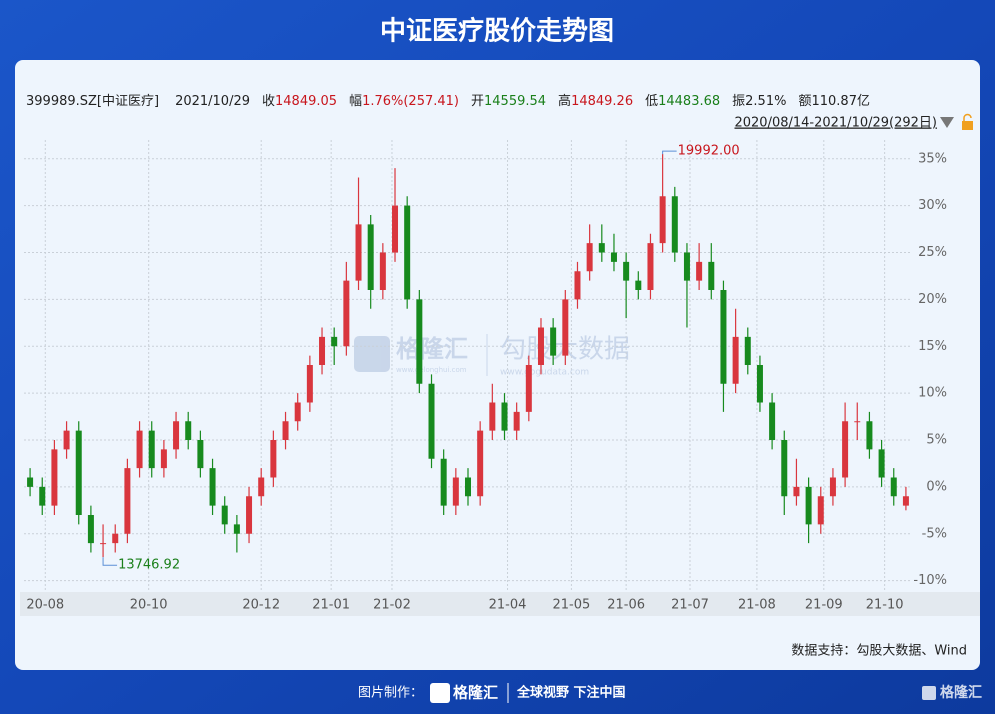 The image size is (995, 714). What do you see at coordinates (967, 117) in the screenshot?
I see `lock-shackle` at bounding box center [967, 117].